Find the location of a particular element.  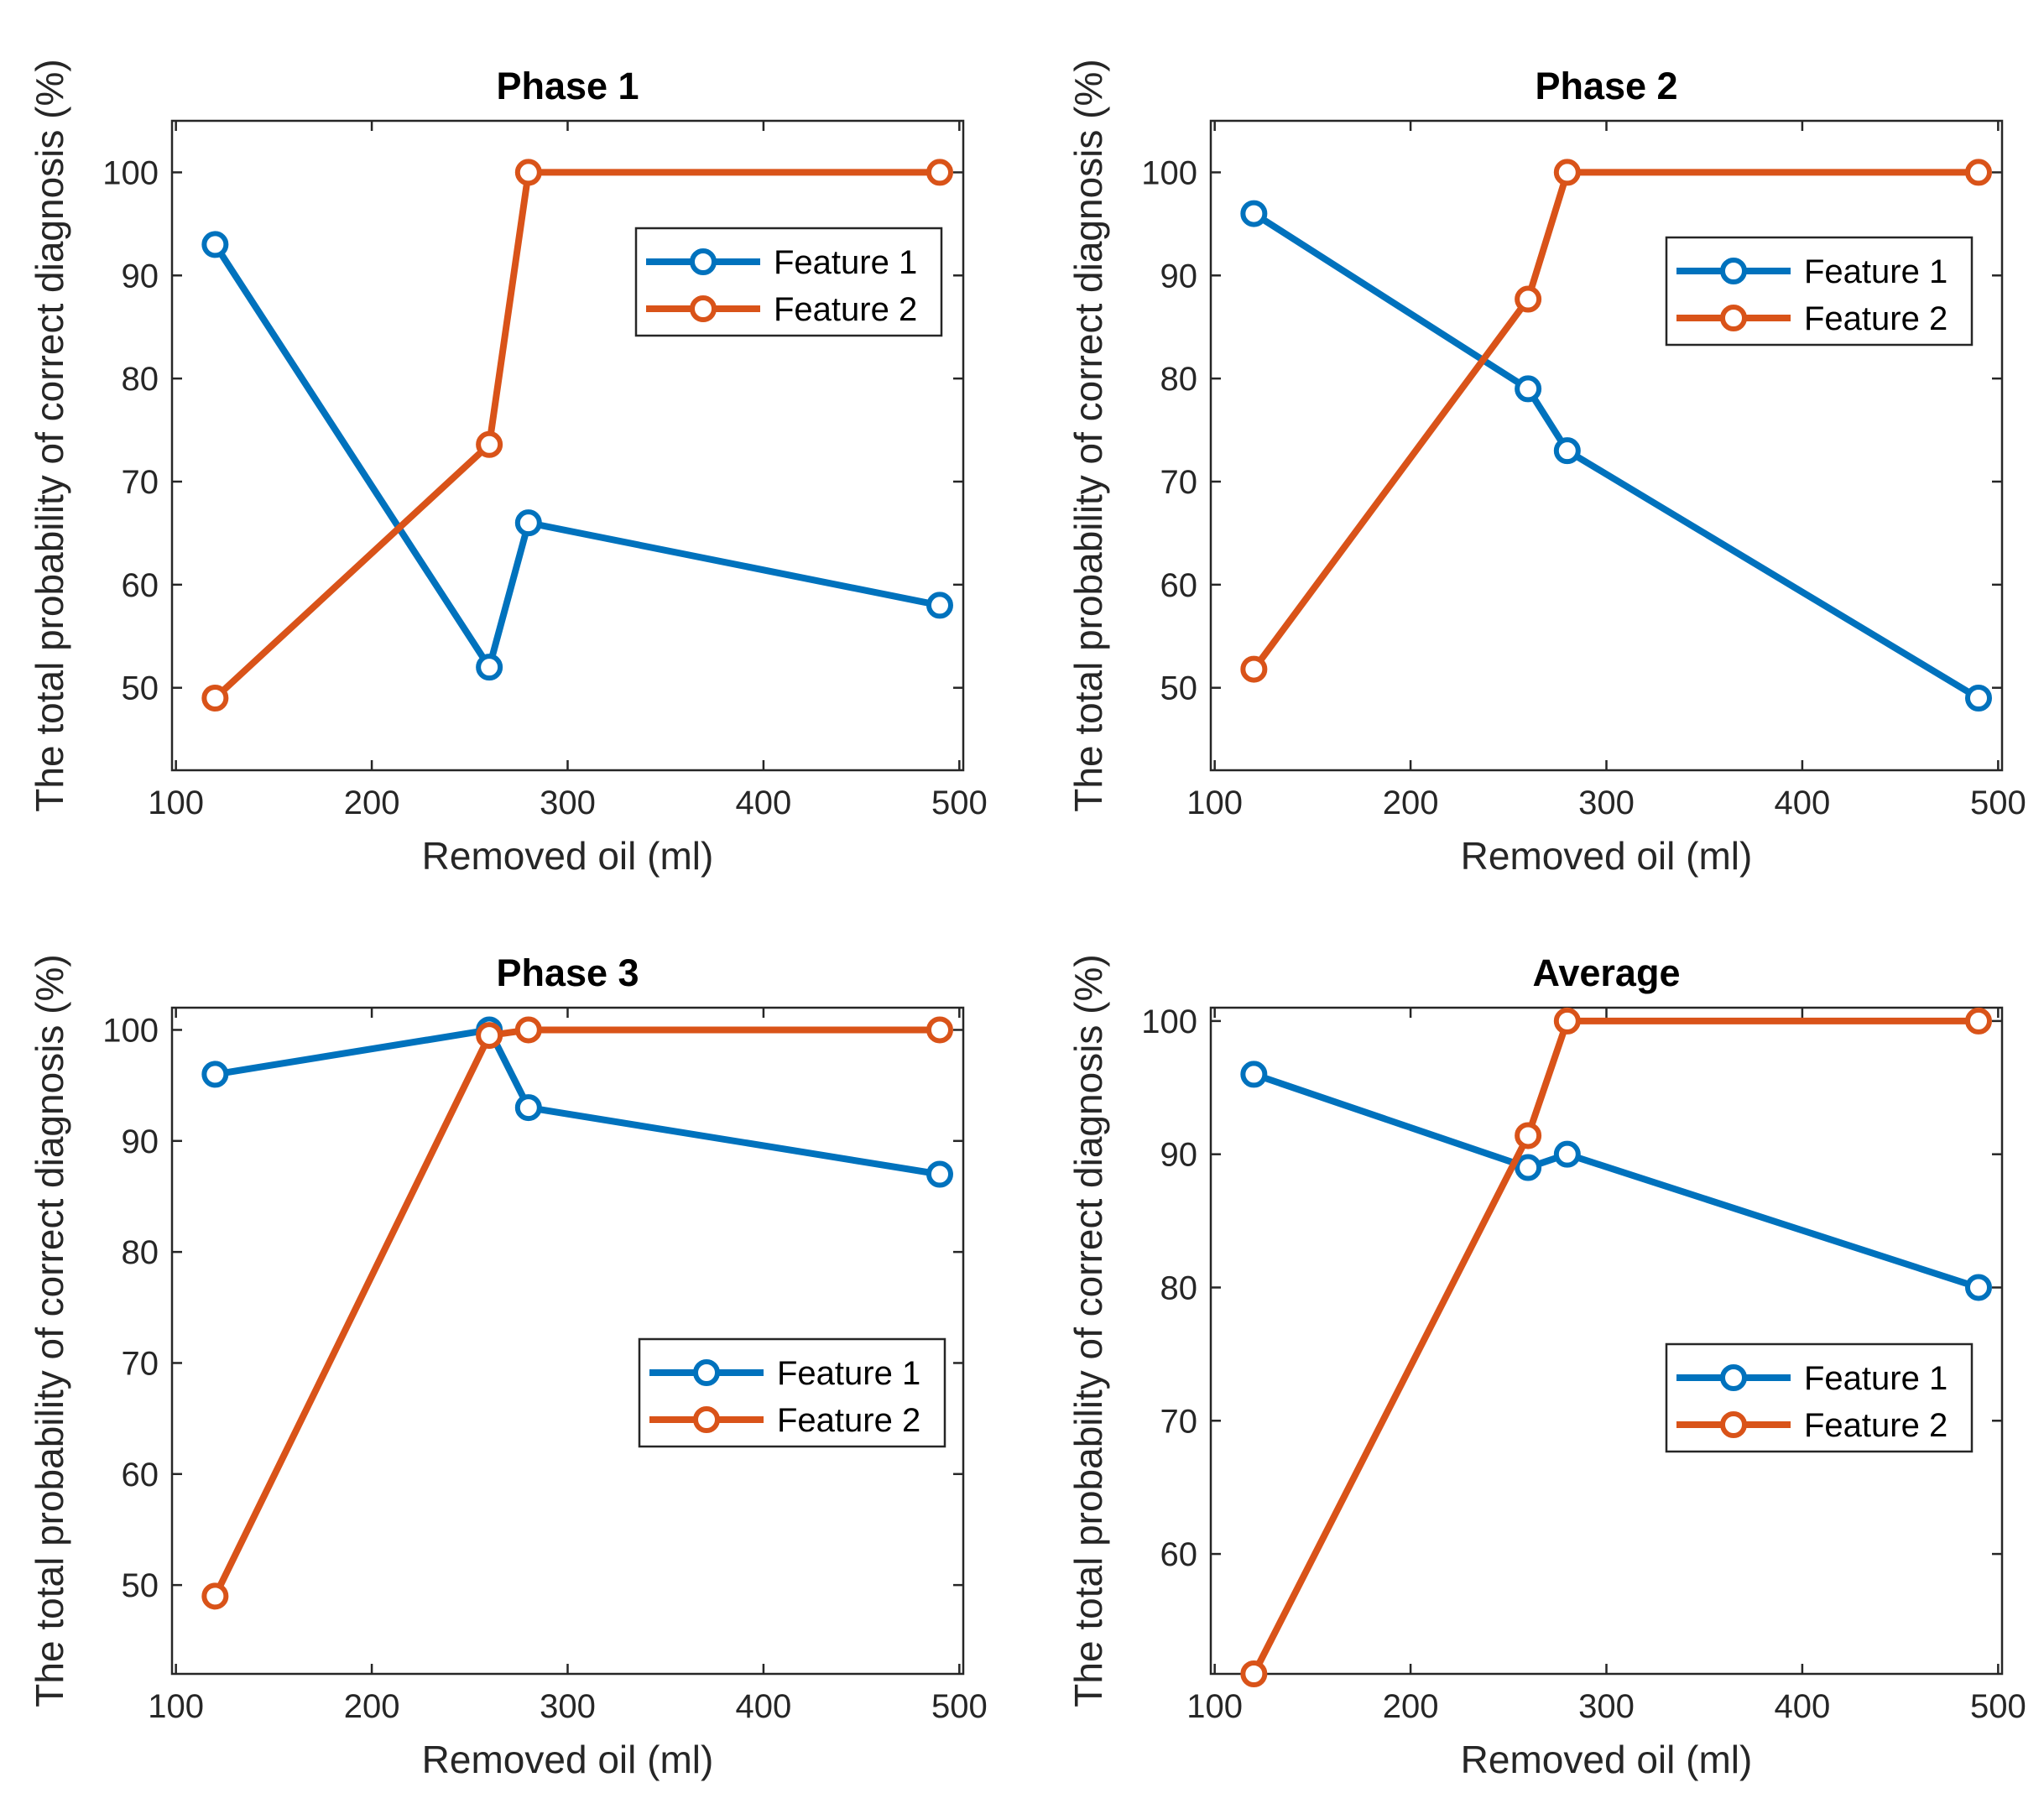

chart-title: Phase 3 is located at coordinates (567, 972).